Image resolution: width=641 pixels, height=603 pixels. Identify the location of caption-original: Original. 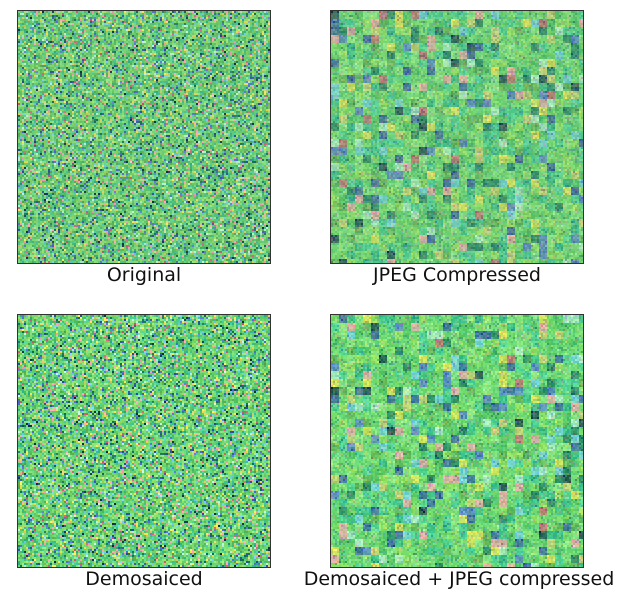
(144, 275).